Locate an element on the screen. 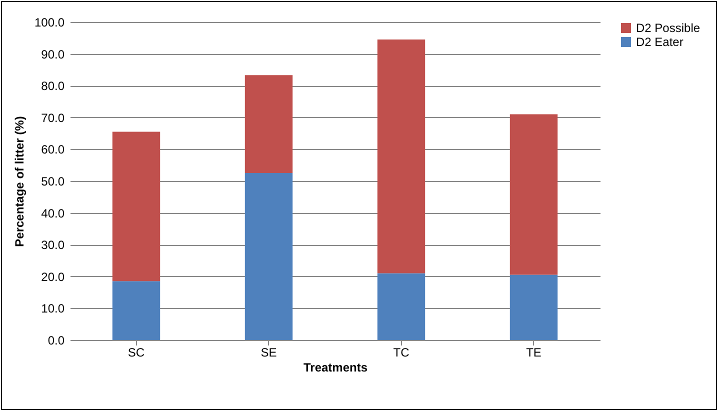 The image size is (720, 413). y-tick-label: 80.0 is located at coordinates (53, 86).